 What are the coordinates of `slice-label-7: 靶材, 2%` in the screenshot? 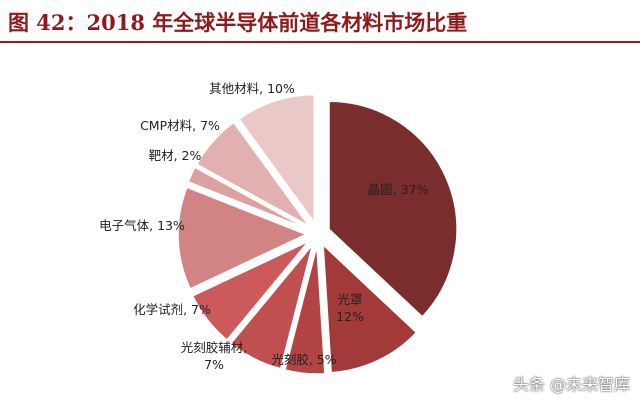 It's located at (175, 155).